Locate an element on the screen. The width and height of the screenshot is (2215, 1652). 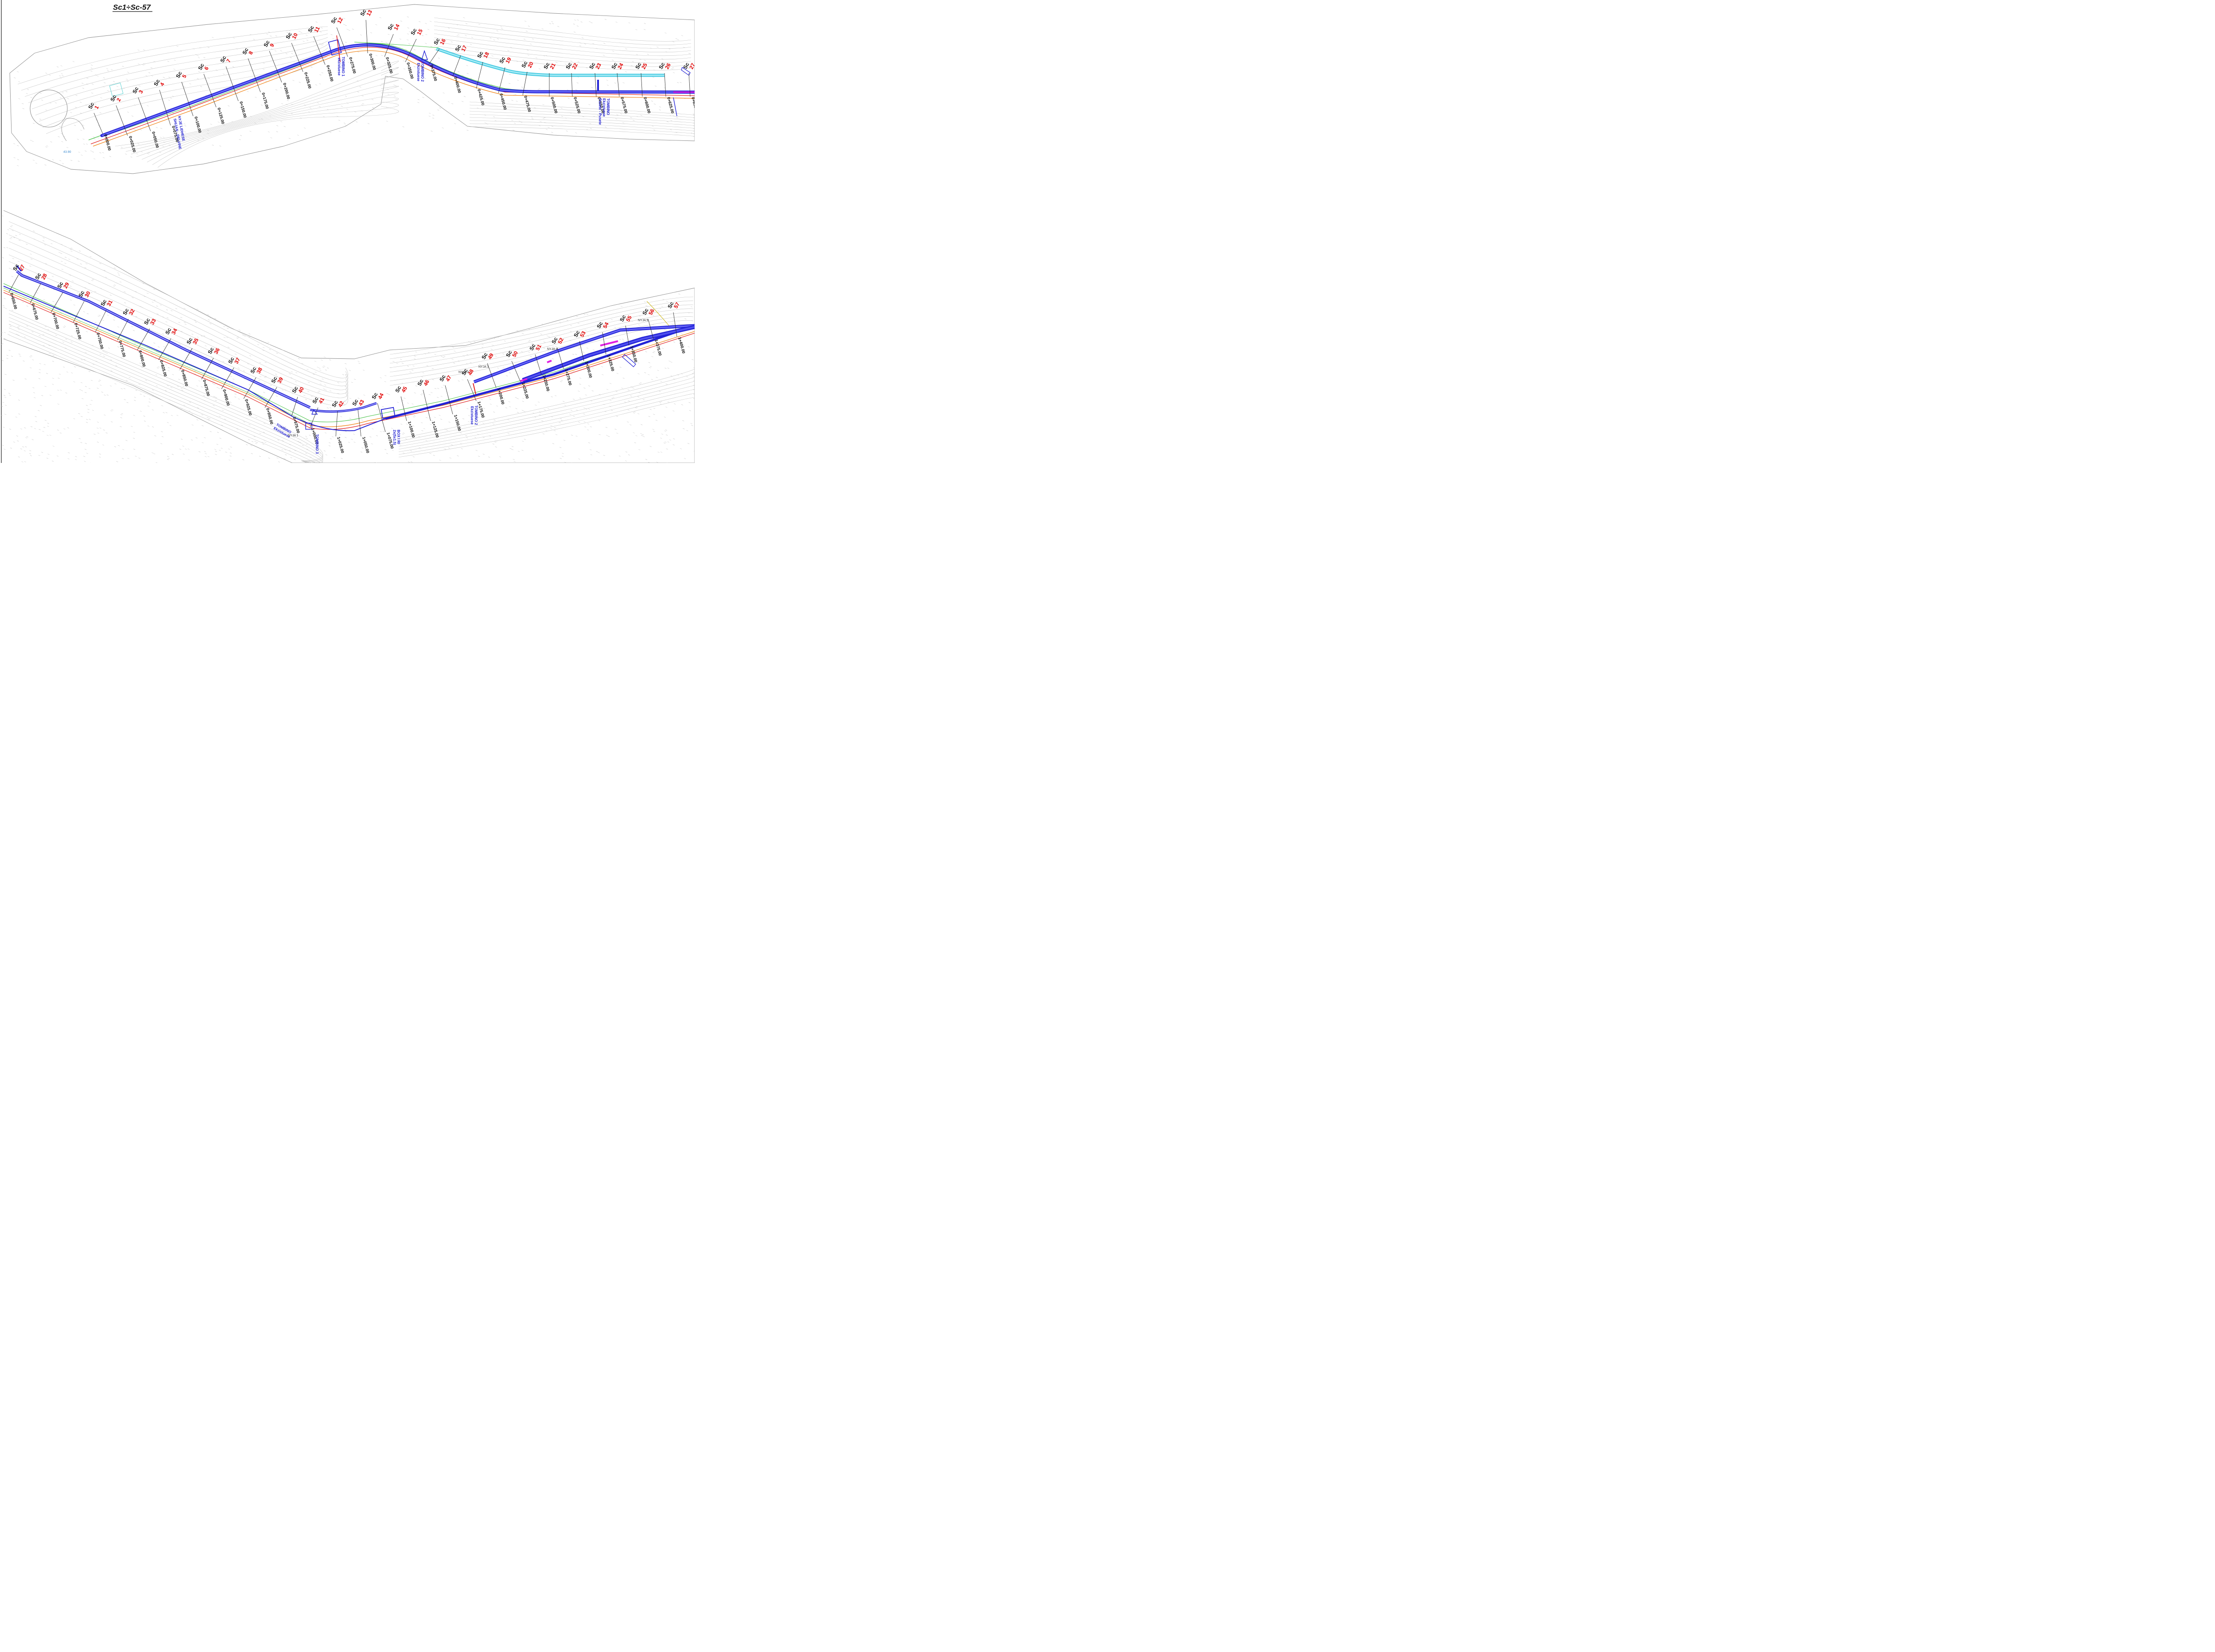
s1-section-number: 11 is located at coordinates (317, 29).